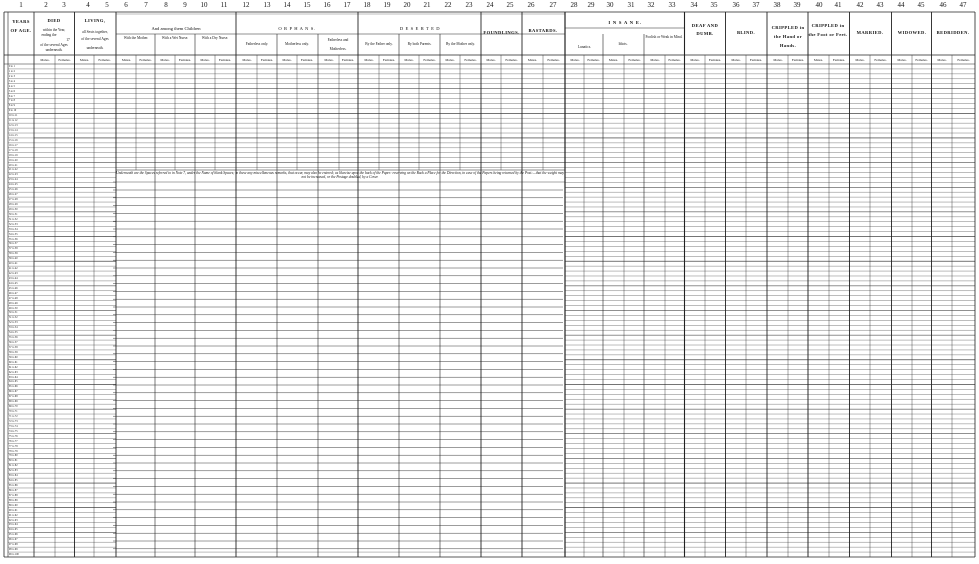 The image size is (979, 564). I want to click on header-crippled-hand: CRIPPLED in the Hand or Hands., so click(788, 36).